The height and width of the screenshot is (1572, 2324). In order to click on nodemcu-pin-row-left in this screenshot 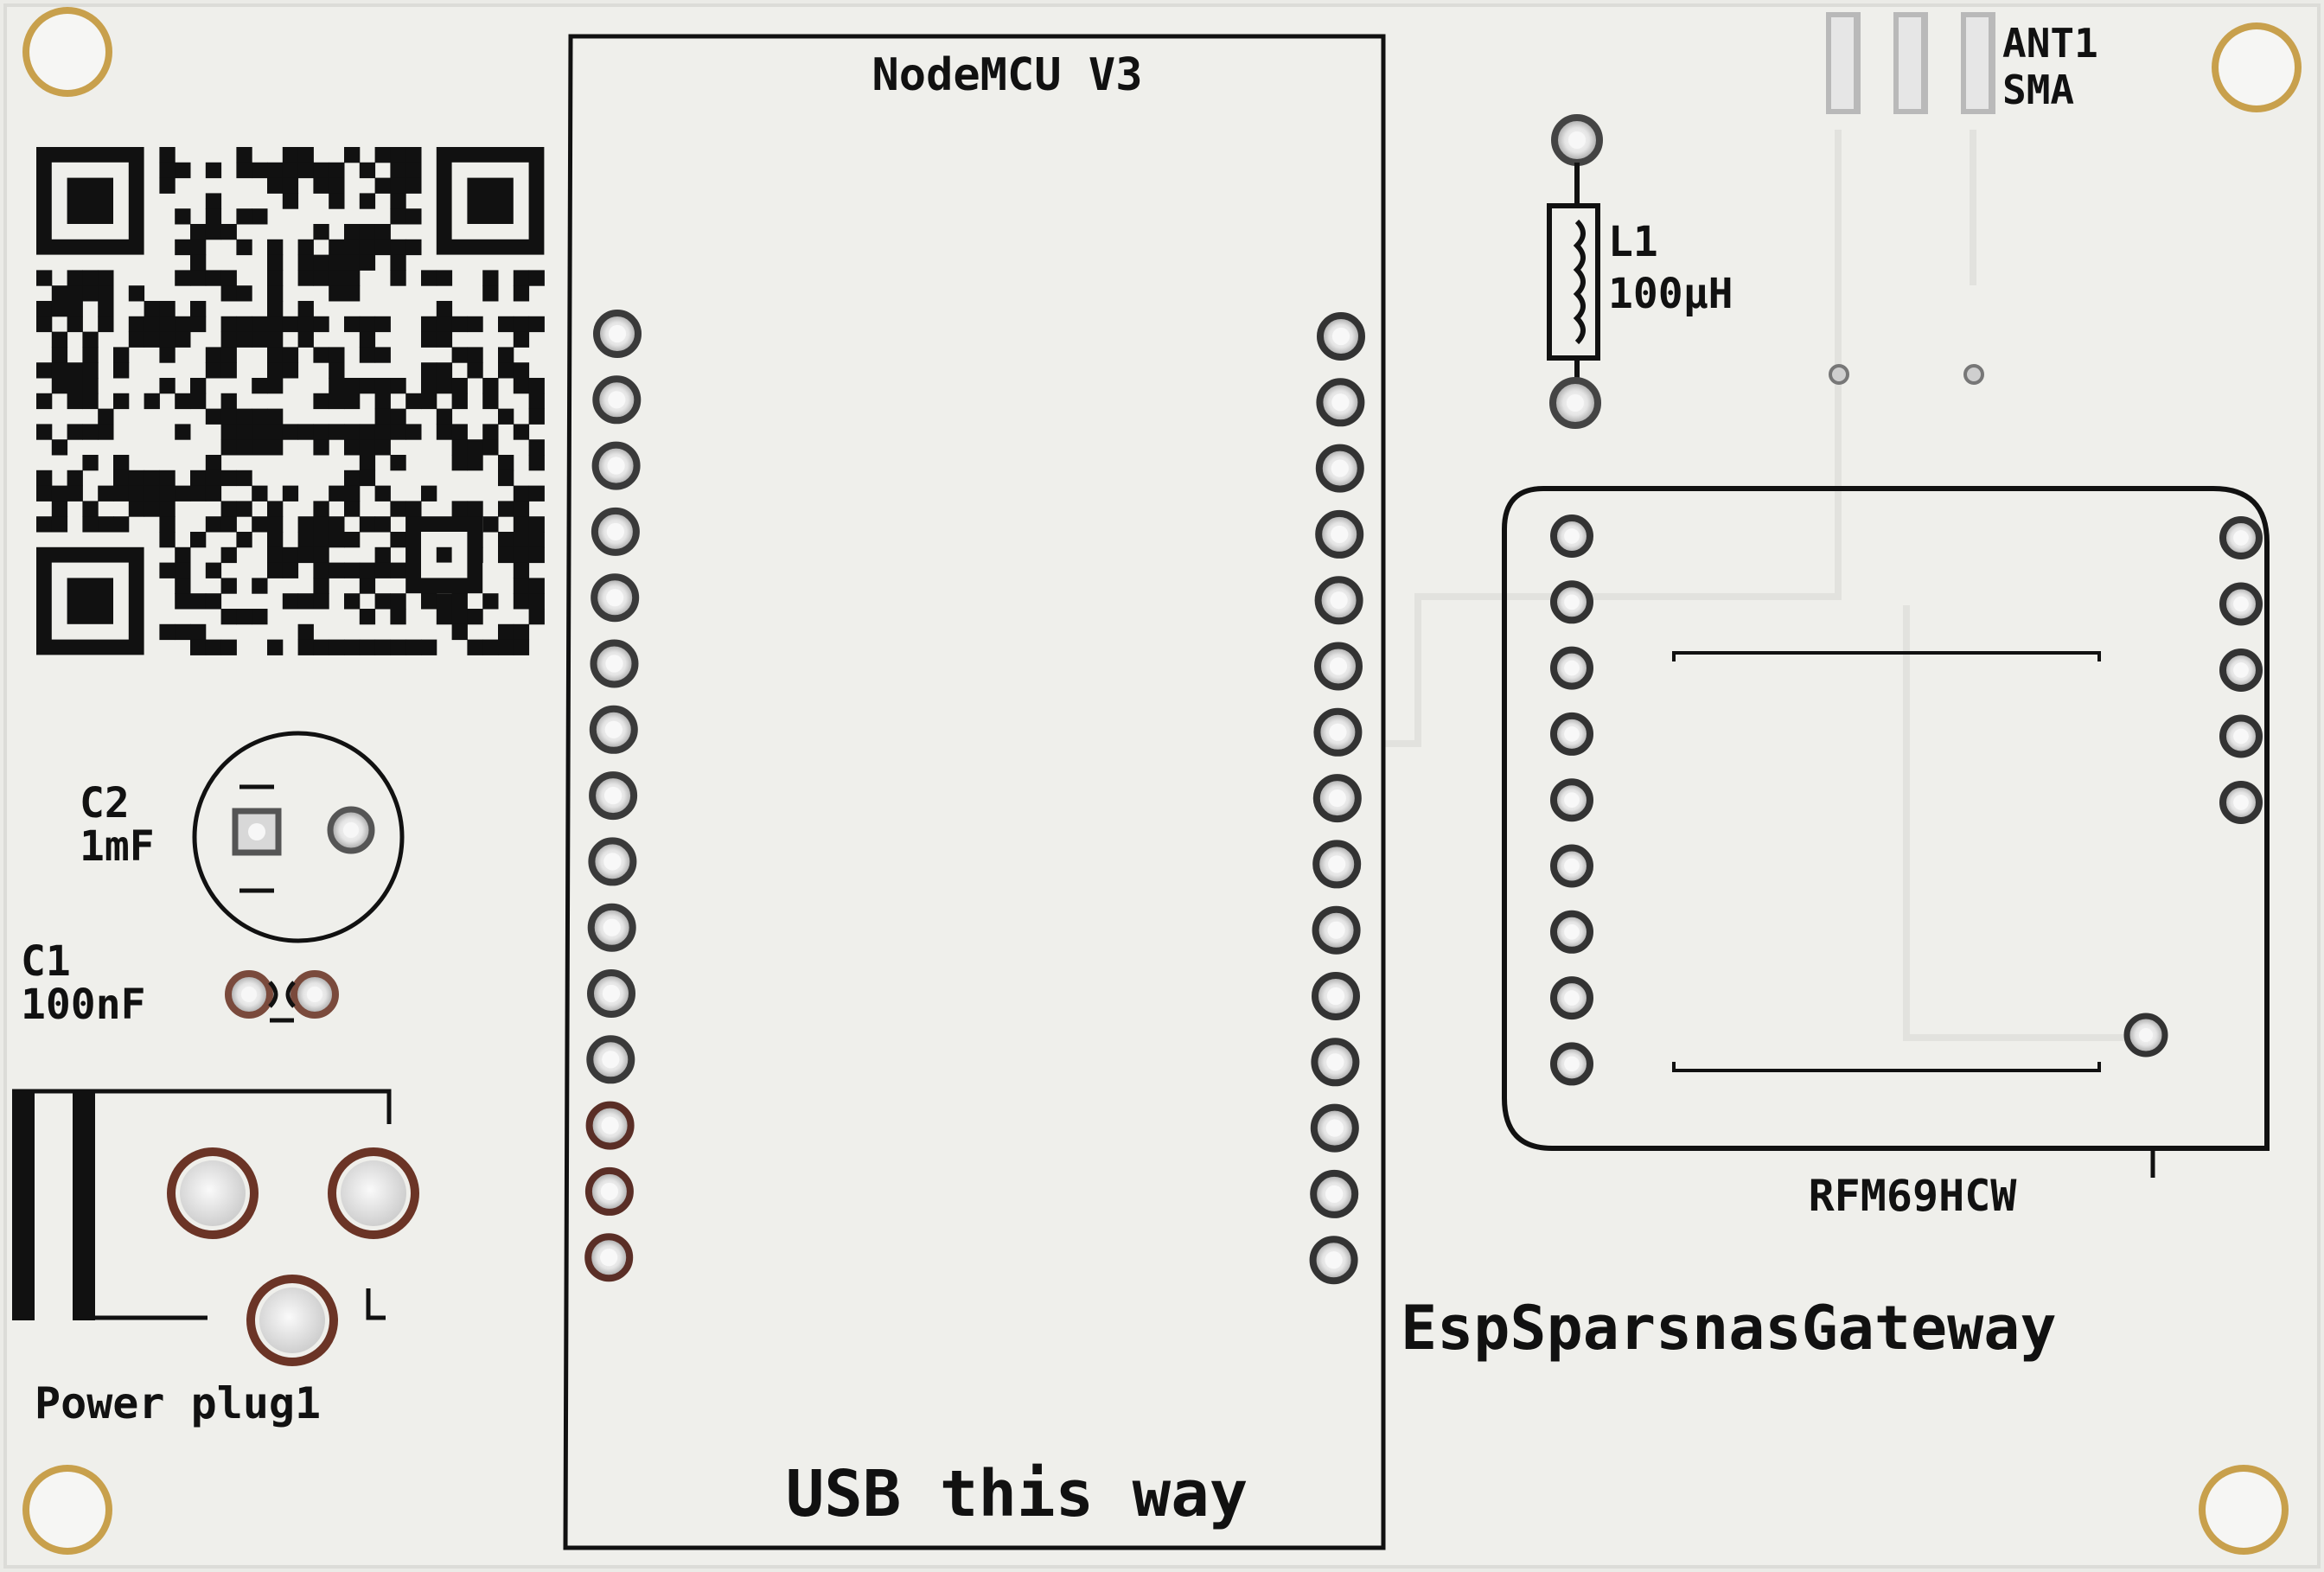, I will do `click(613, 796)`.